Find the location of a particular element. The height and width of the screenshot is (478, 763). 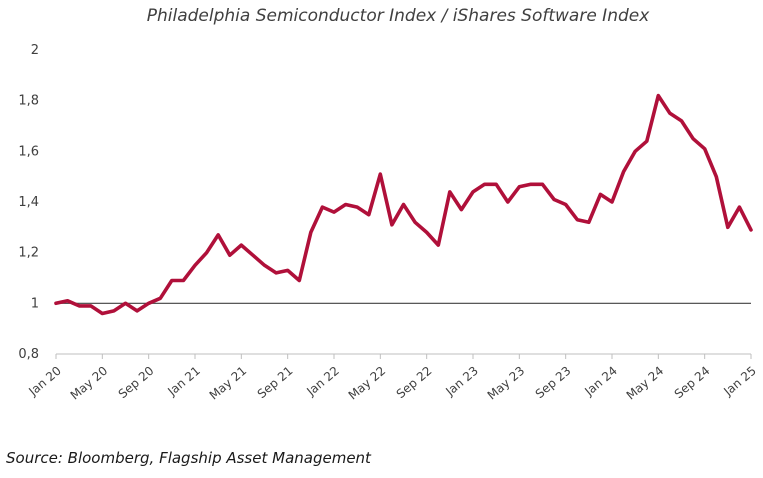

x-tick-label: Sep 24 is located at coordinates (692, 383).